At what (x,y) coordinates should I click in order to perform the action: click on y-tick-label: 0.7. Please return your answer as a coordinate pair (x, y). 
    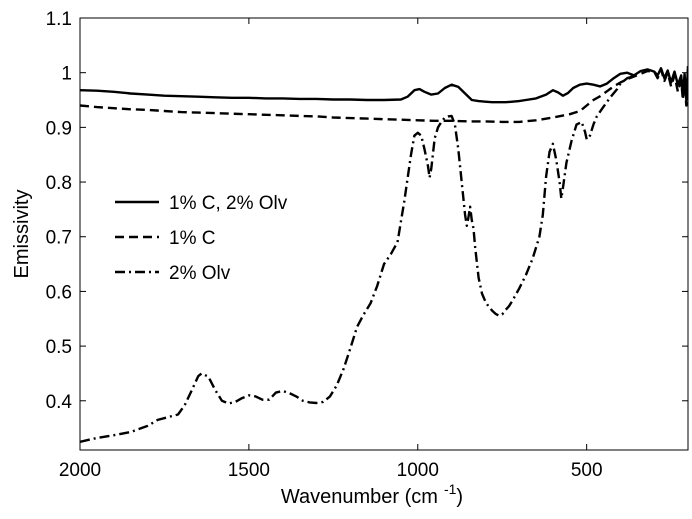
    Looking at the image, I should click on (59, 238).